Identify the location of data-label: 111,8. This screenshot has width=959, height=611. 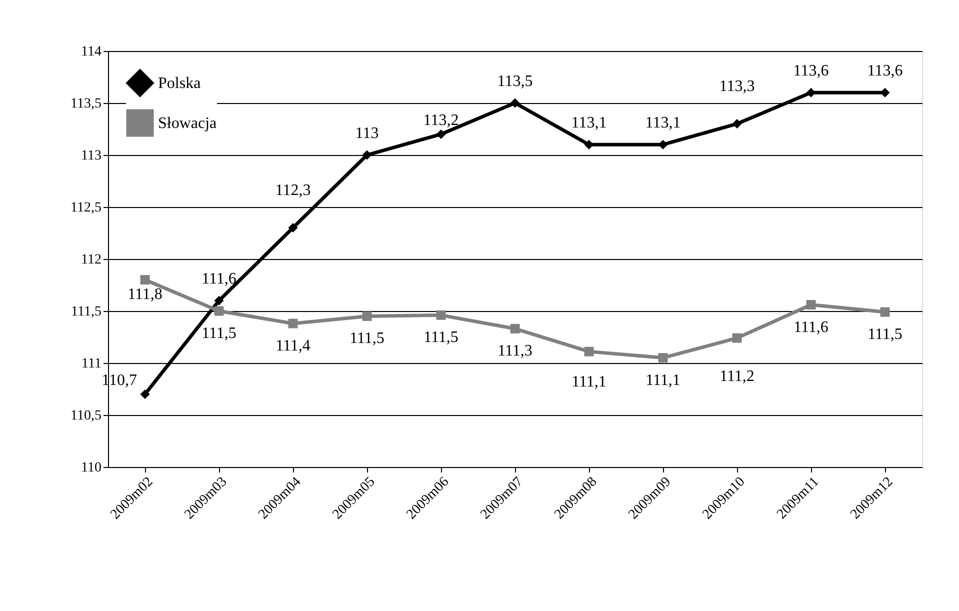
(145, 294).